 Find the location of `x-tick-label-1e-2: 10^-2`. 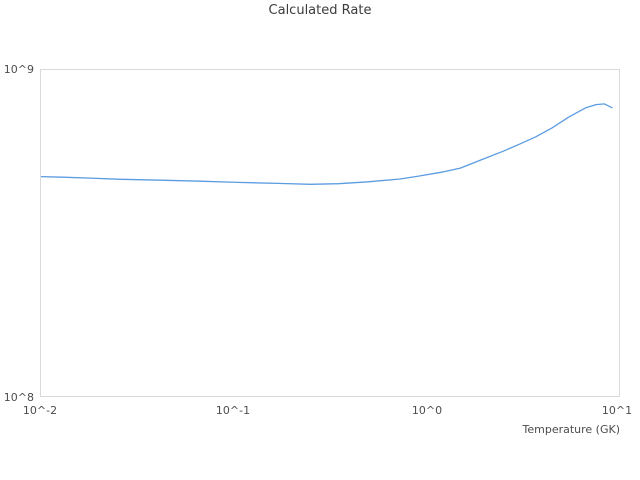

x-tick-label-1e-2: 10^-2 is located at coordinates (40, 410).